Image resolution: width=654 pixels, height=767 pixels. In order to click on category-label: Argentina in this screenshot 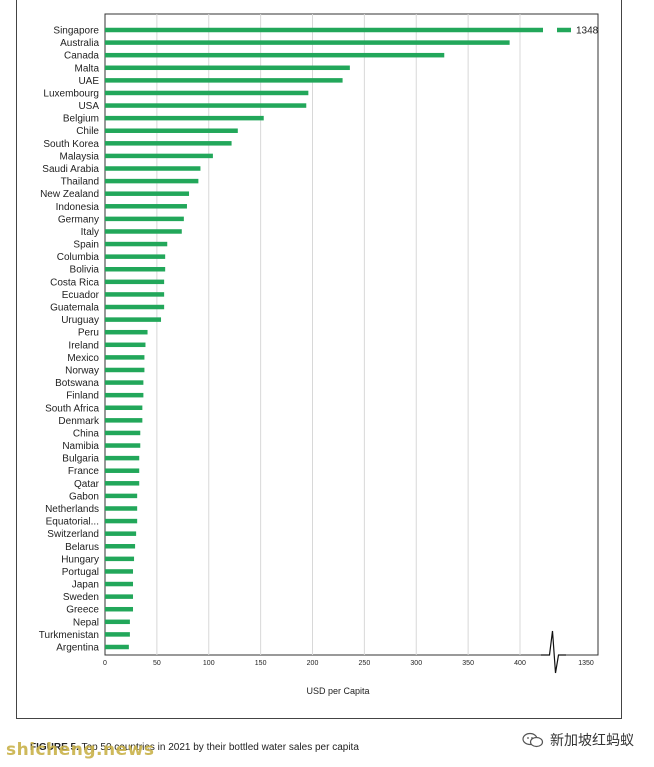, I will do `click(77, 648)`.